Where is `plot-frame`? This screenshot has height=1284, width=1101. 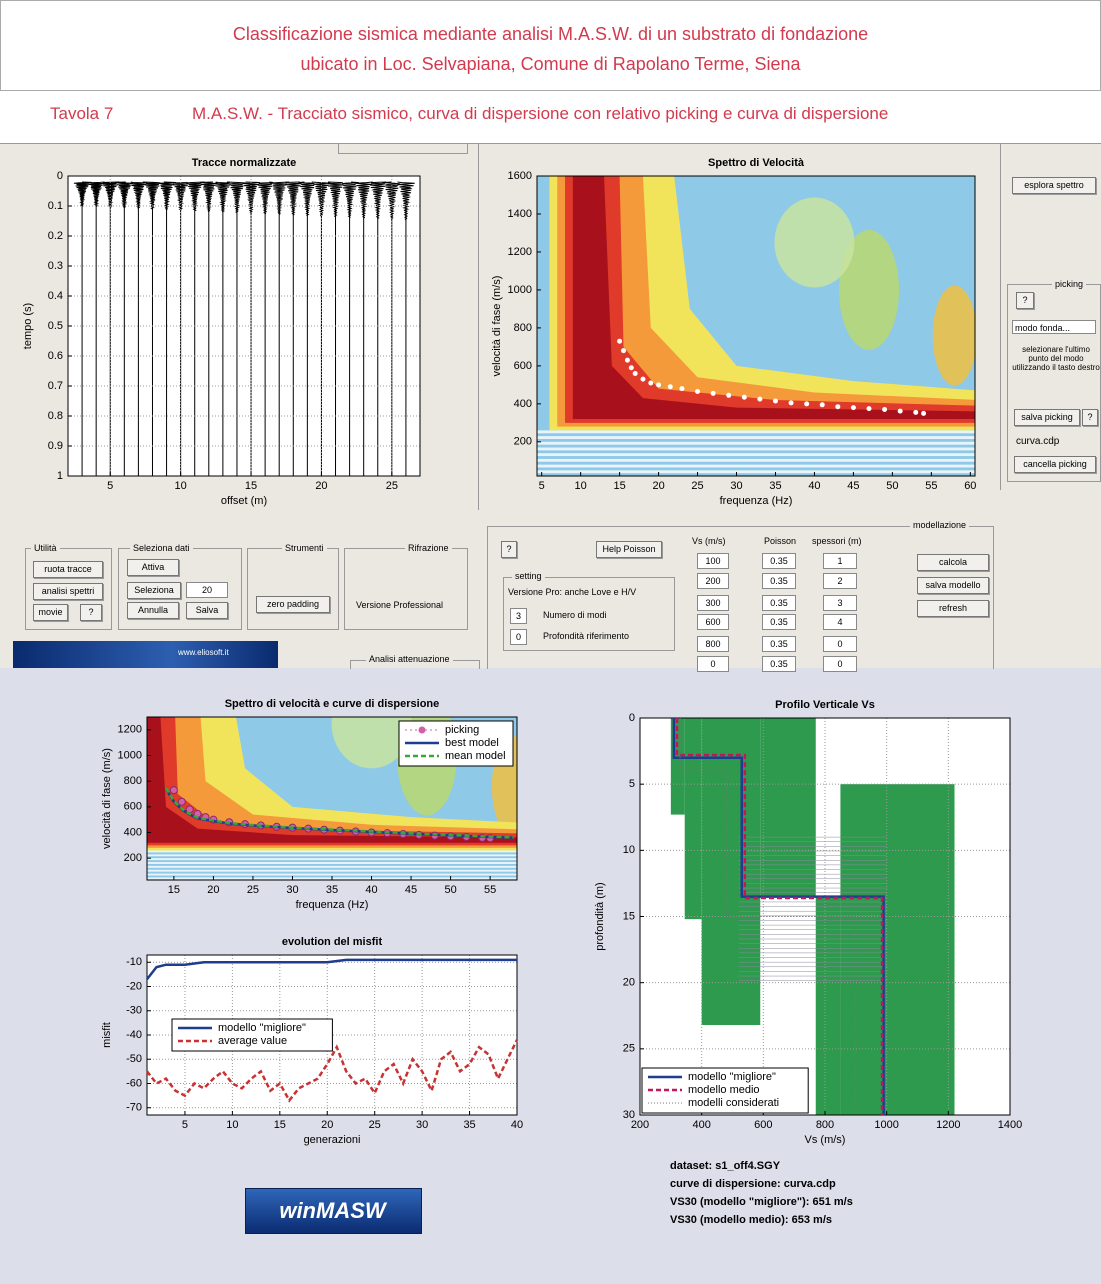 plot-frame is located at coordinates (756, 326).